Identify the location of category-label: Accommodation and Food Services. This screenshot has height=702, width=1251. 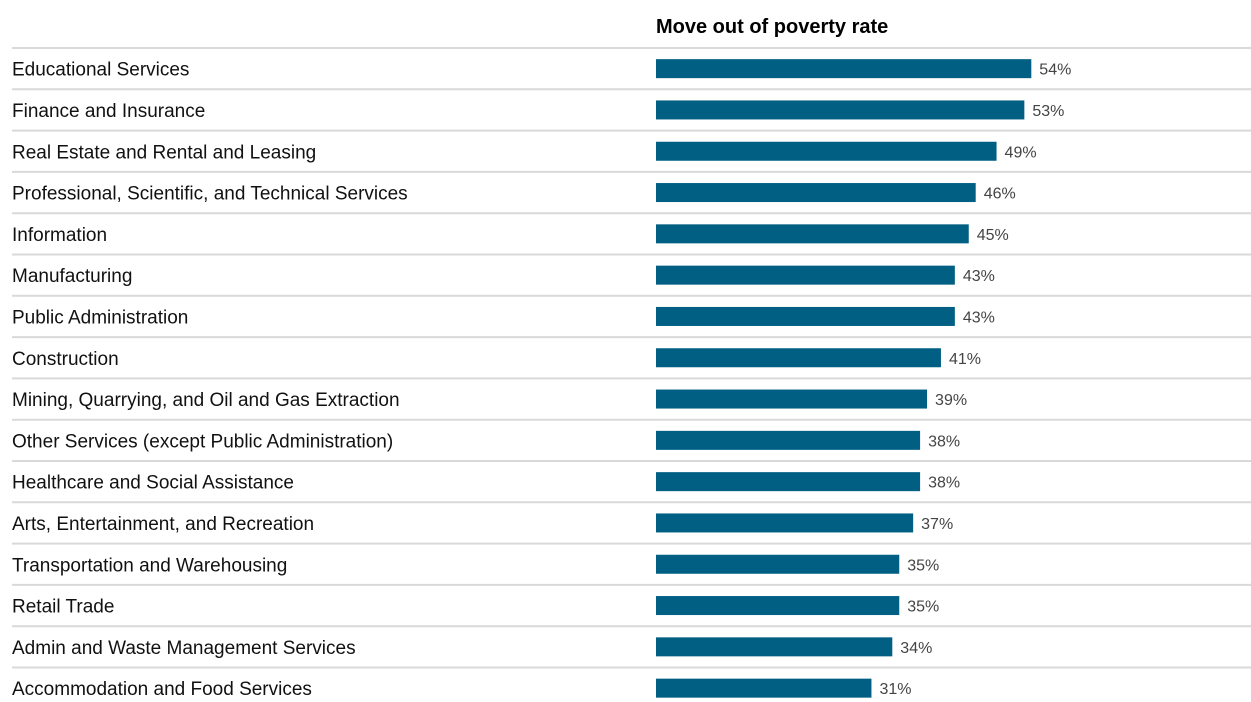
(162, 689).